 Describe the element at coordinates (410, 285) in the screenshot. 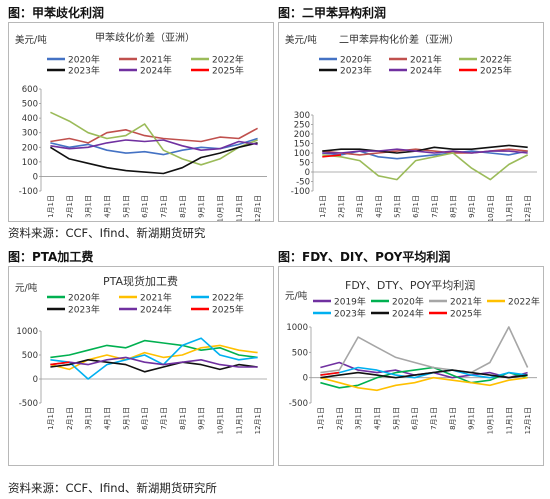

I see `chart-title: FDY、DTY、POY平均利润` at that location.